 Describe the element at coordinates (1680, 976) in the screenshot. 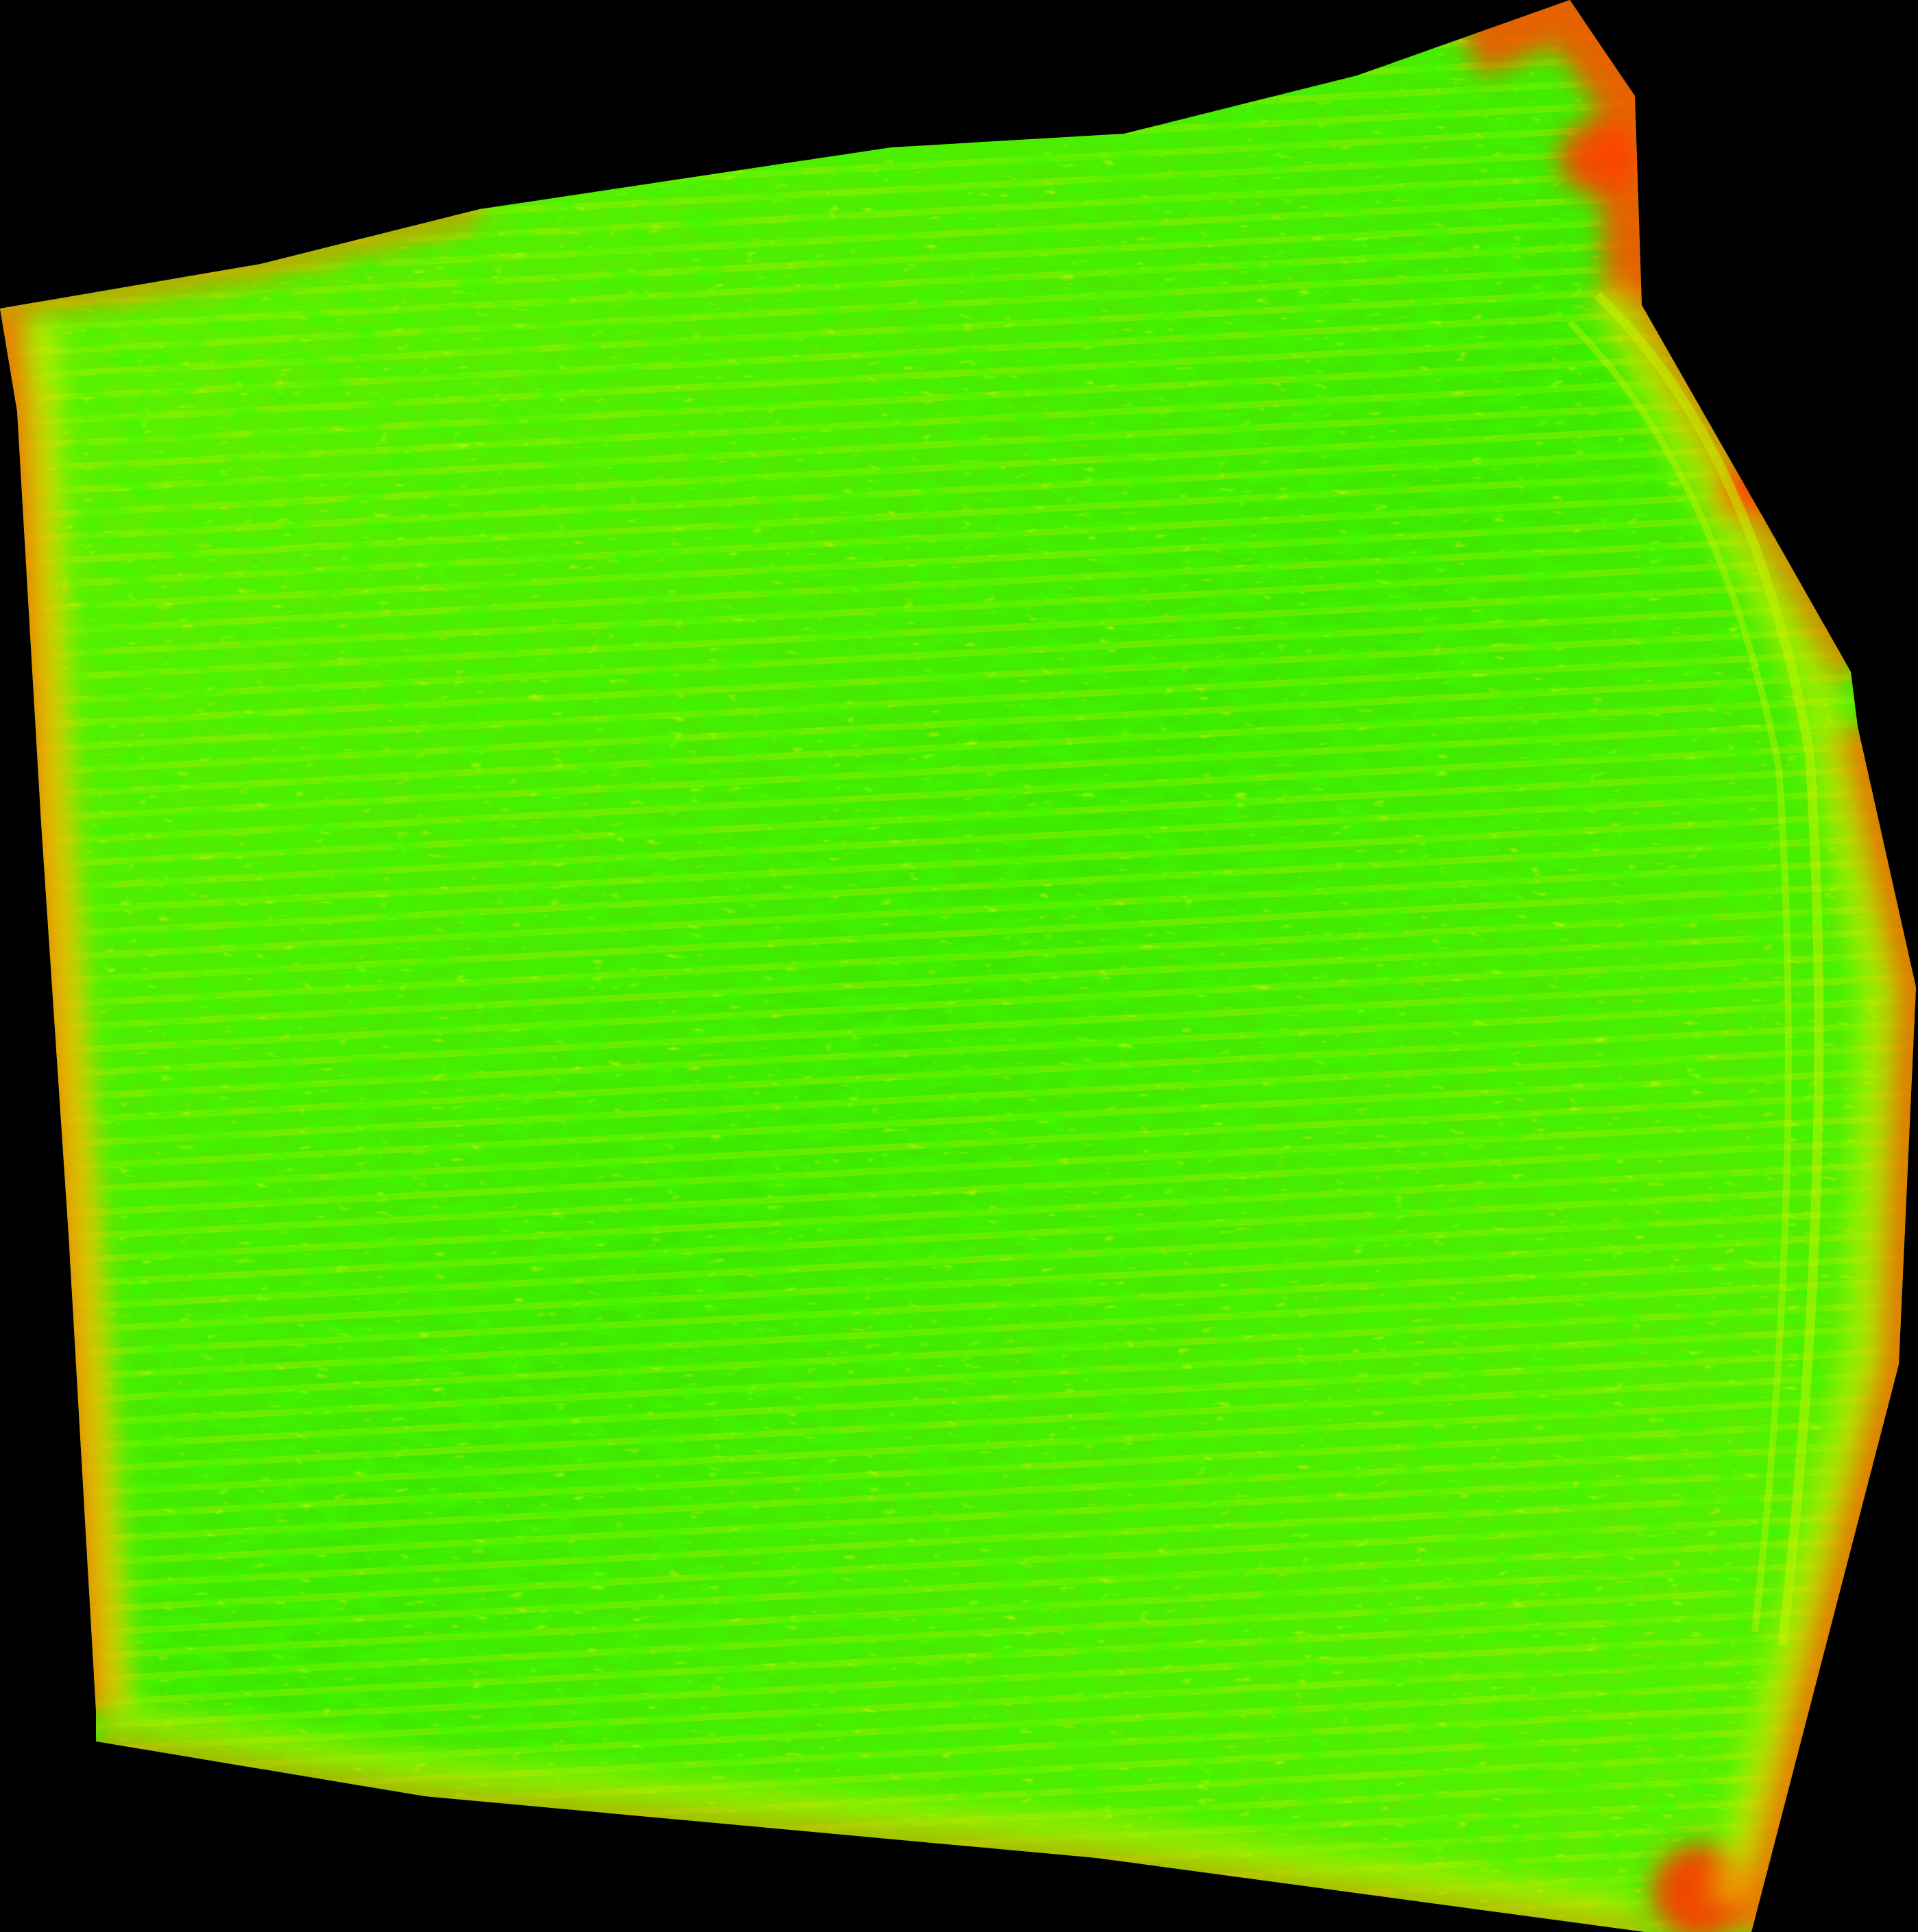

I see `tractor-track-inner` at that location.